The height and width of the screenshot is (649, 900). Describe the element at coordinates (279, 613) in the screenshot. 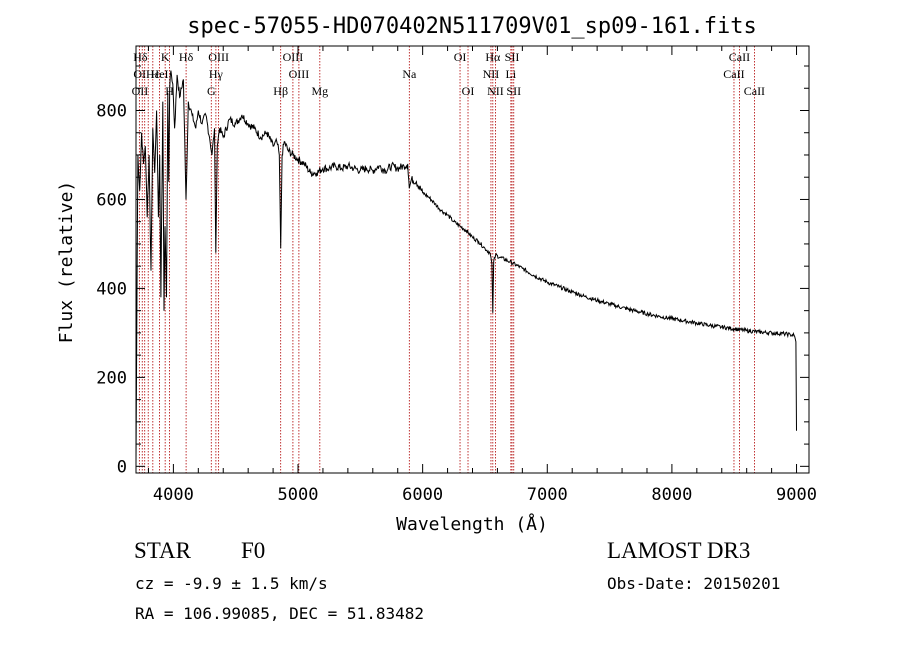

I see `coordinates: RA = 106.99085, DEC = 51.83482` at that location.